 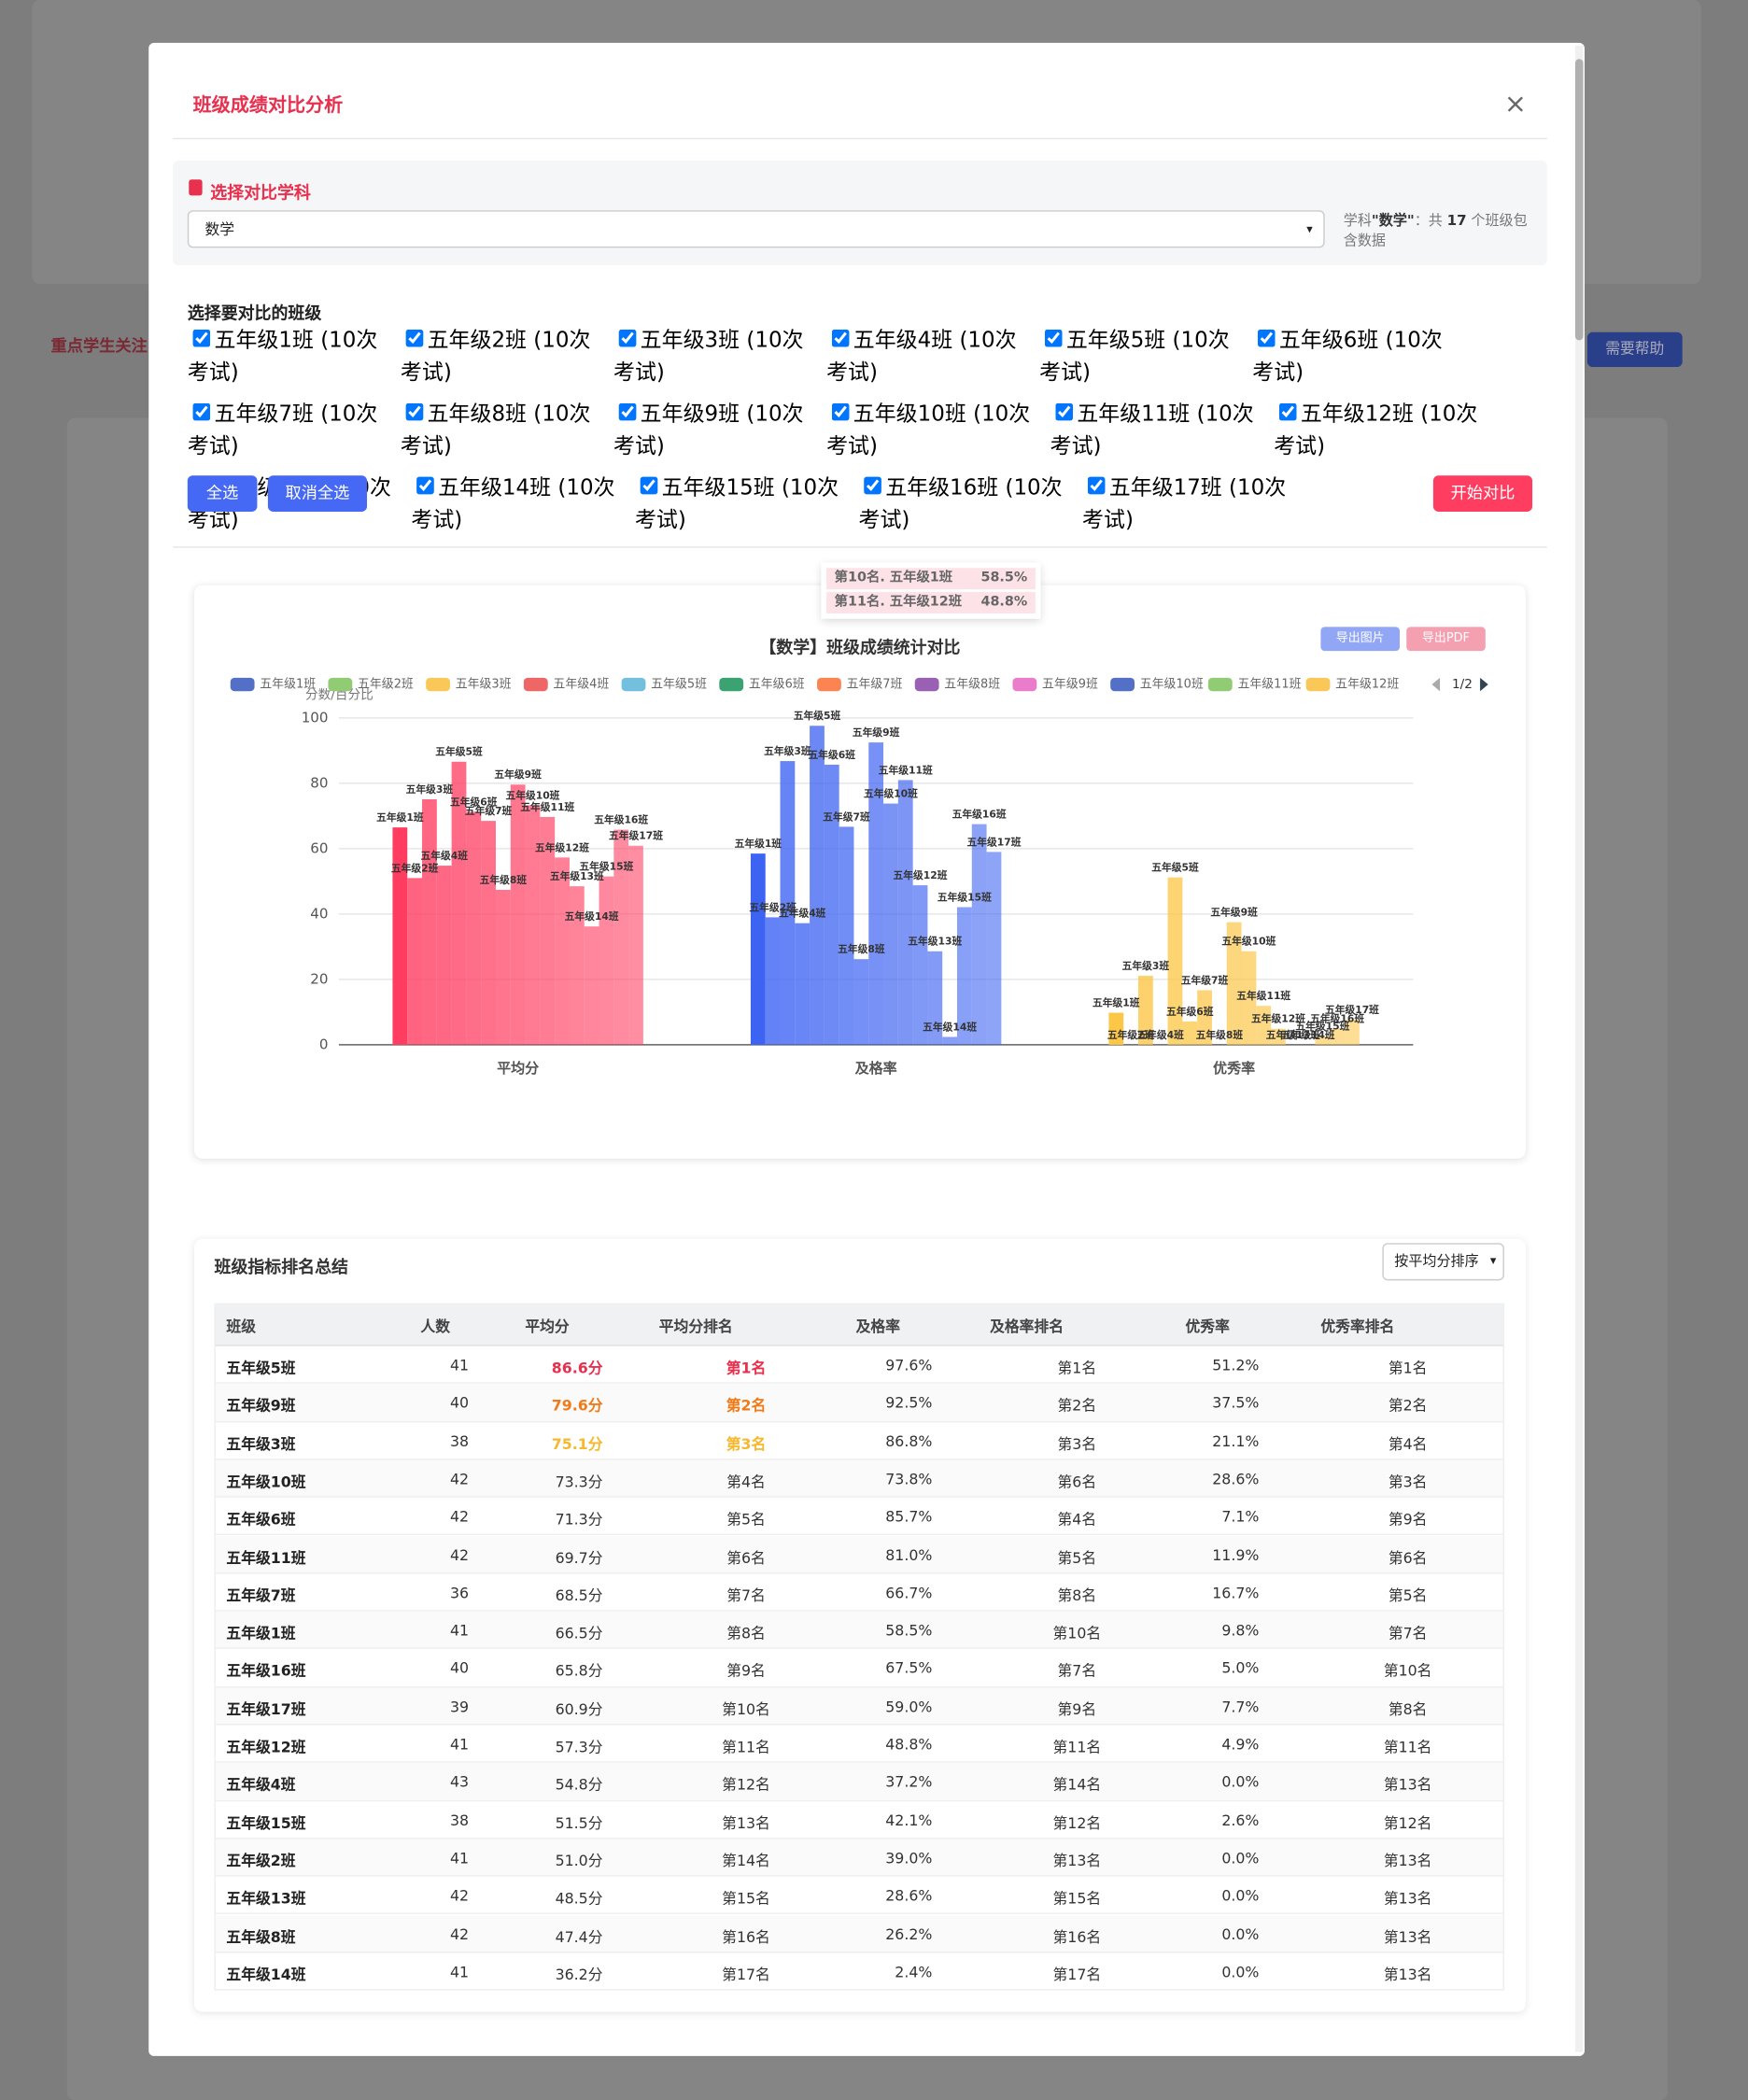 What do you see at coordinates (1077, 1823) in the screenshot?
I see `table-cell: 第12名` at bounding box center [1077, 1823].